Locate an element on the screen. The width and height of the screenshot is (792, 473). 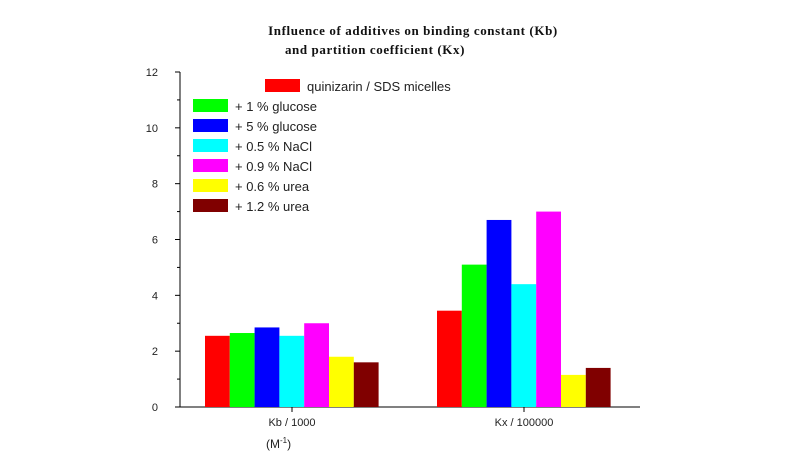
legend-label: + 1.2 % urea is located at coordinates (272, 206).